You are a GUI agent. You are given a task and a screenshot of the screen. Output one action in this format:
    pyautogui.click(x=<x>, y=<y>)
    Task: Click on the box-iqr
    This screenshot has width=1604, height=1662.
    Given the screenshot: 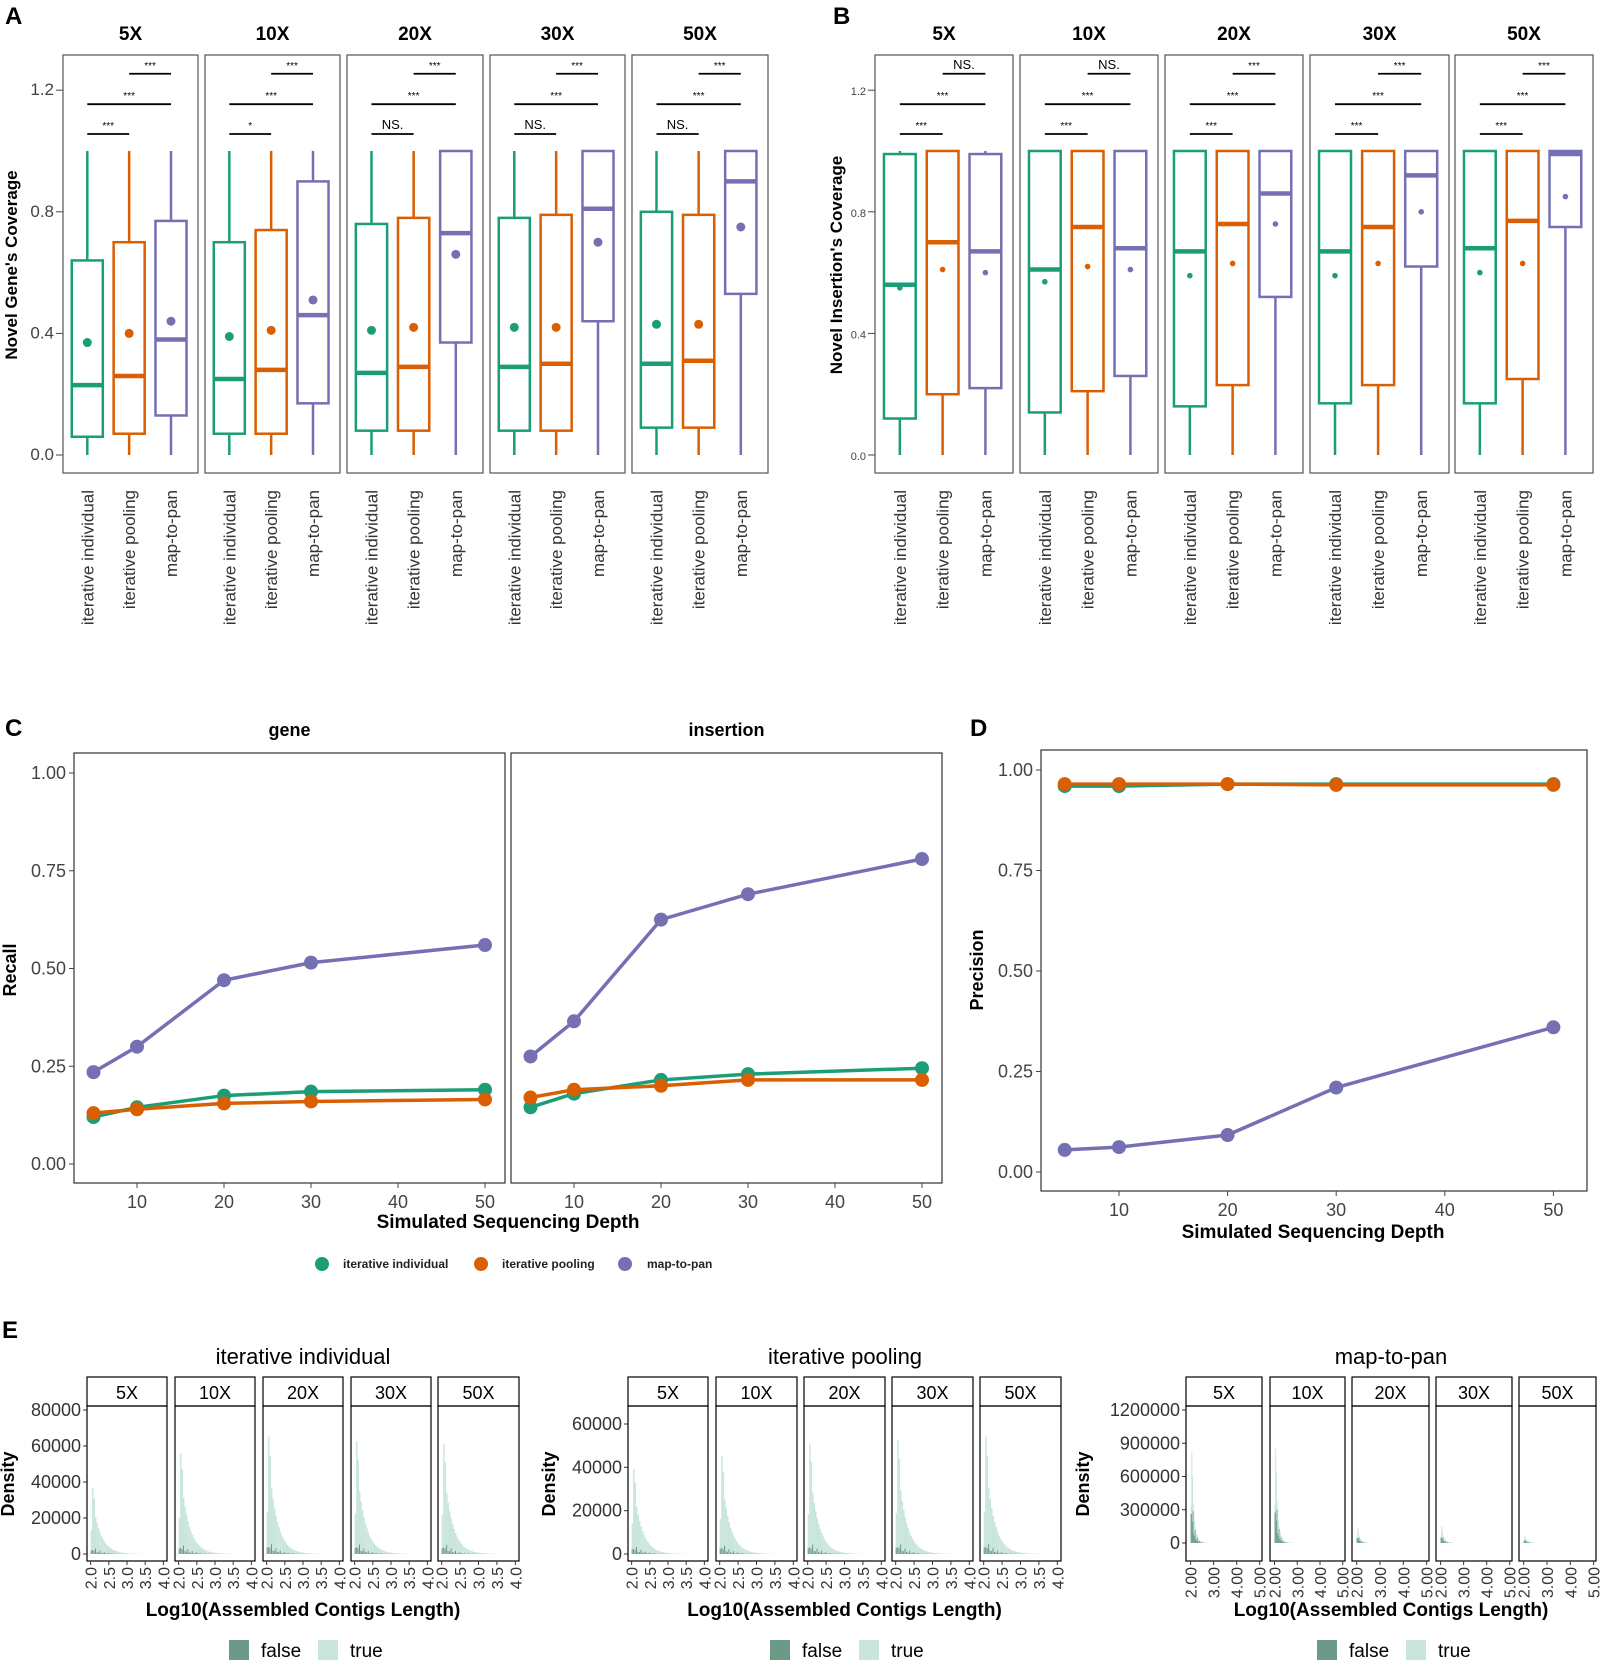 What is the action you would take?
    pyautogui.click(x=1087, y=271)
    